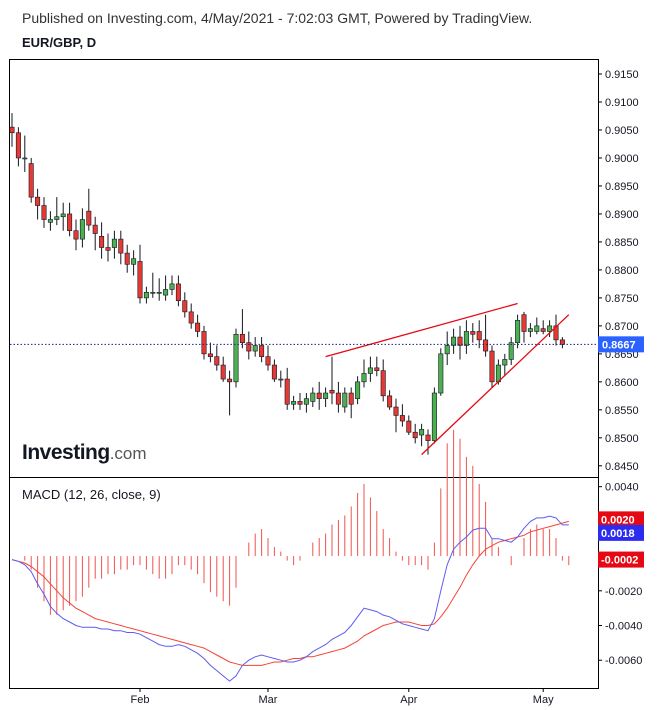  I want to click on macd-axis-label: 0.0040, so click(622, 488).